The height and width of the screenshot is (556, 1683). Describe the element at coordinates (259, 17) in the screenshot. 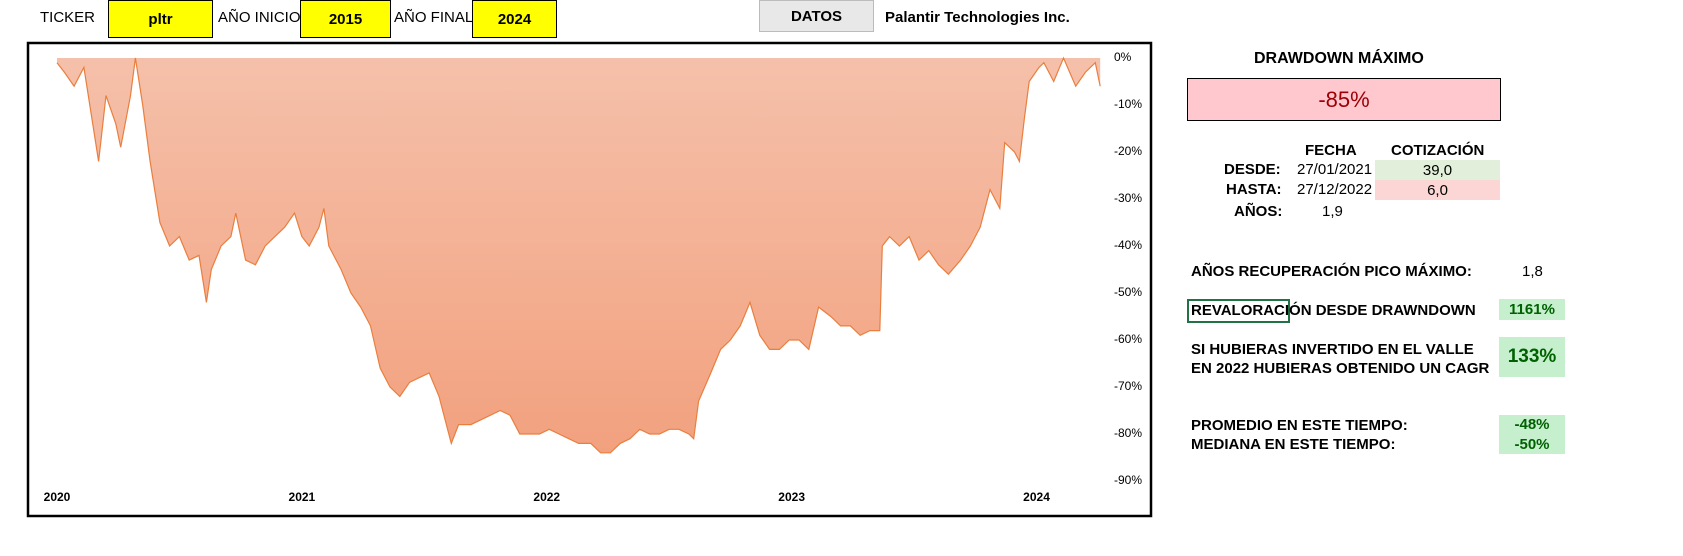

I see `label: AÑO INICIO` at that location.